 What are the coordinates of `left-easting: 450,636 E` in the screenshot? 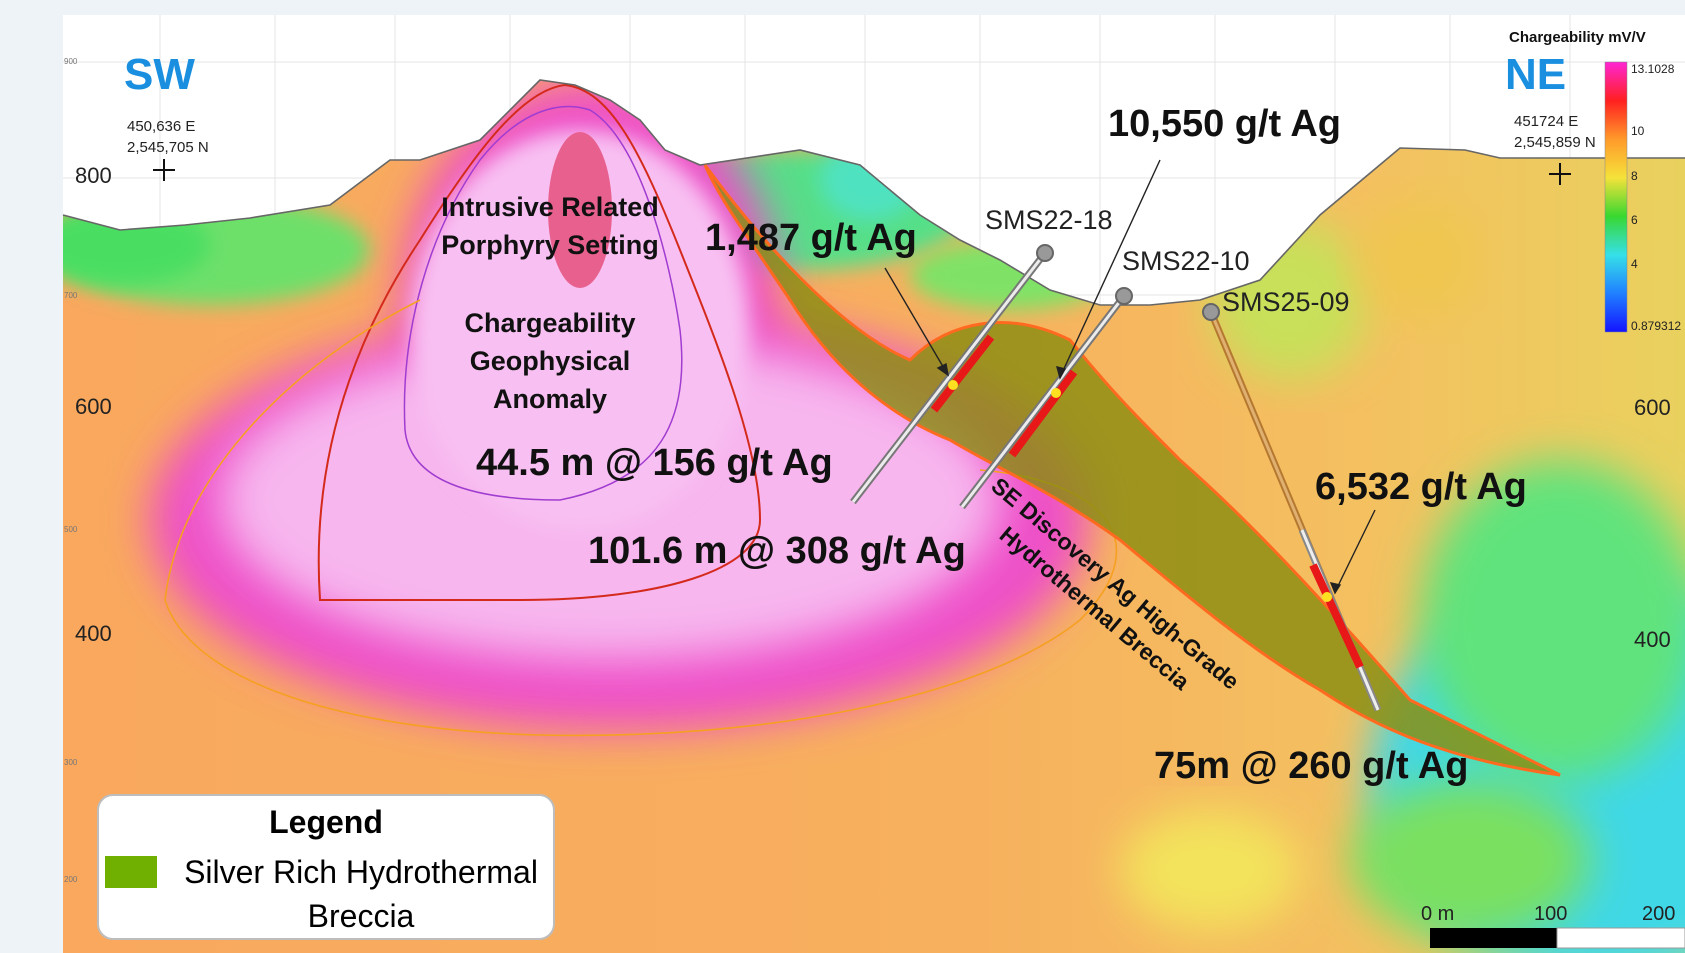 It's located at (161, 126).